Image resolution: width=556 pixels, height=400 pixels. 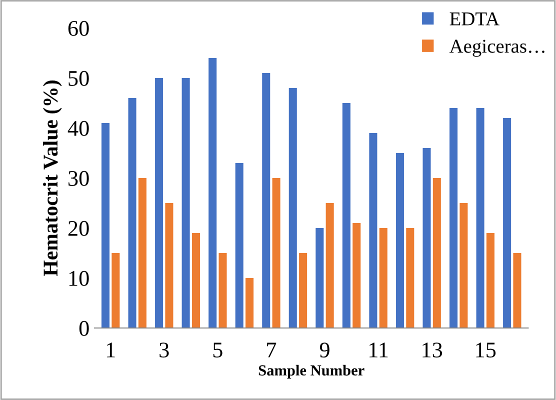 I want to click on x-axis-title: Sample Number, so click(x=311, y=371).